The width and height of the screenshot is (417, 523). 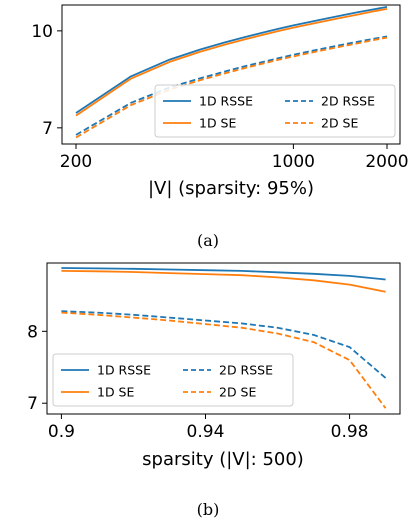 What do you see at coordinates (246, 370) in the screenshot?
I see `chart-b-legend-label: 2D RSSE` at bounding box center [246, 370].